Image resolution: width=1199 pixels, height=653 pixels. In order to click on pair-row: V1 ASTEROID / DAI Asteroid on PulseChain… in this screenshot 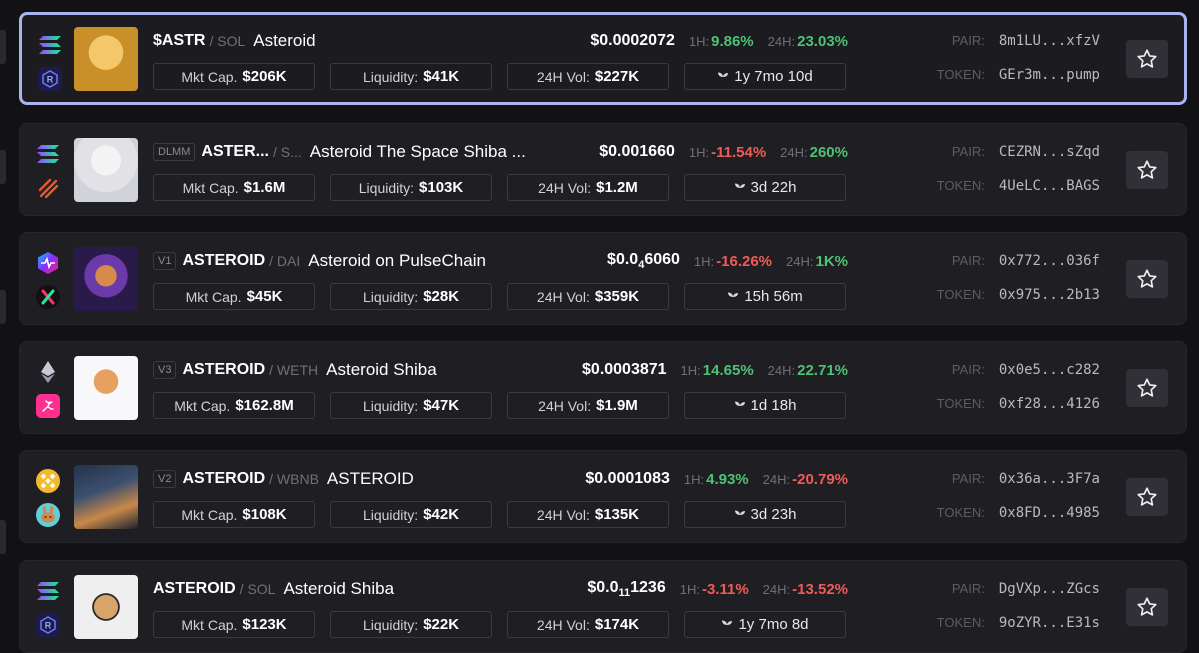, I will do `click(603, 278)`.